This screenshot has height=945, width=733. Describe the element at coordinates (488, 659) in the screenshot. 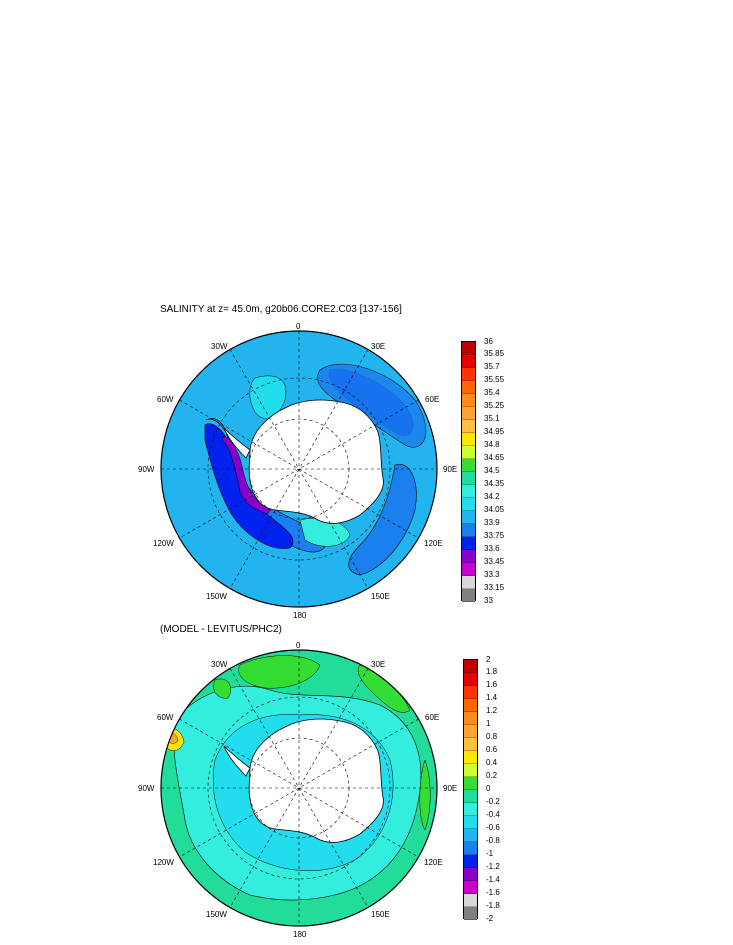

I see `legend-tick: 2` at that location.